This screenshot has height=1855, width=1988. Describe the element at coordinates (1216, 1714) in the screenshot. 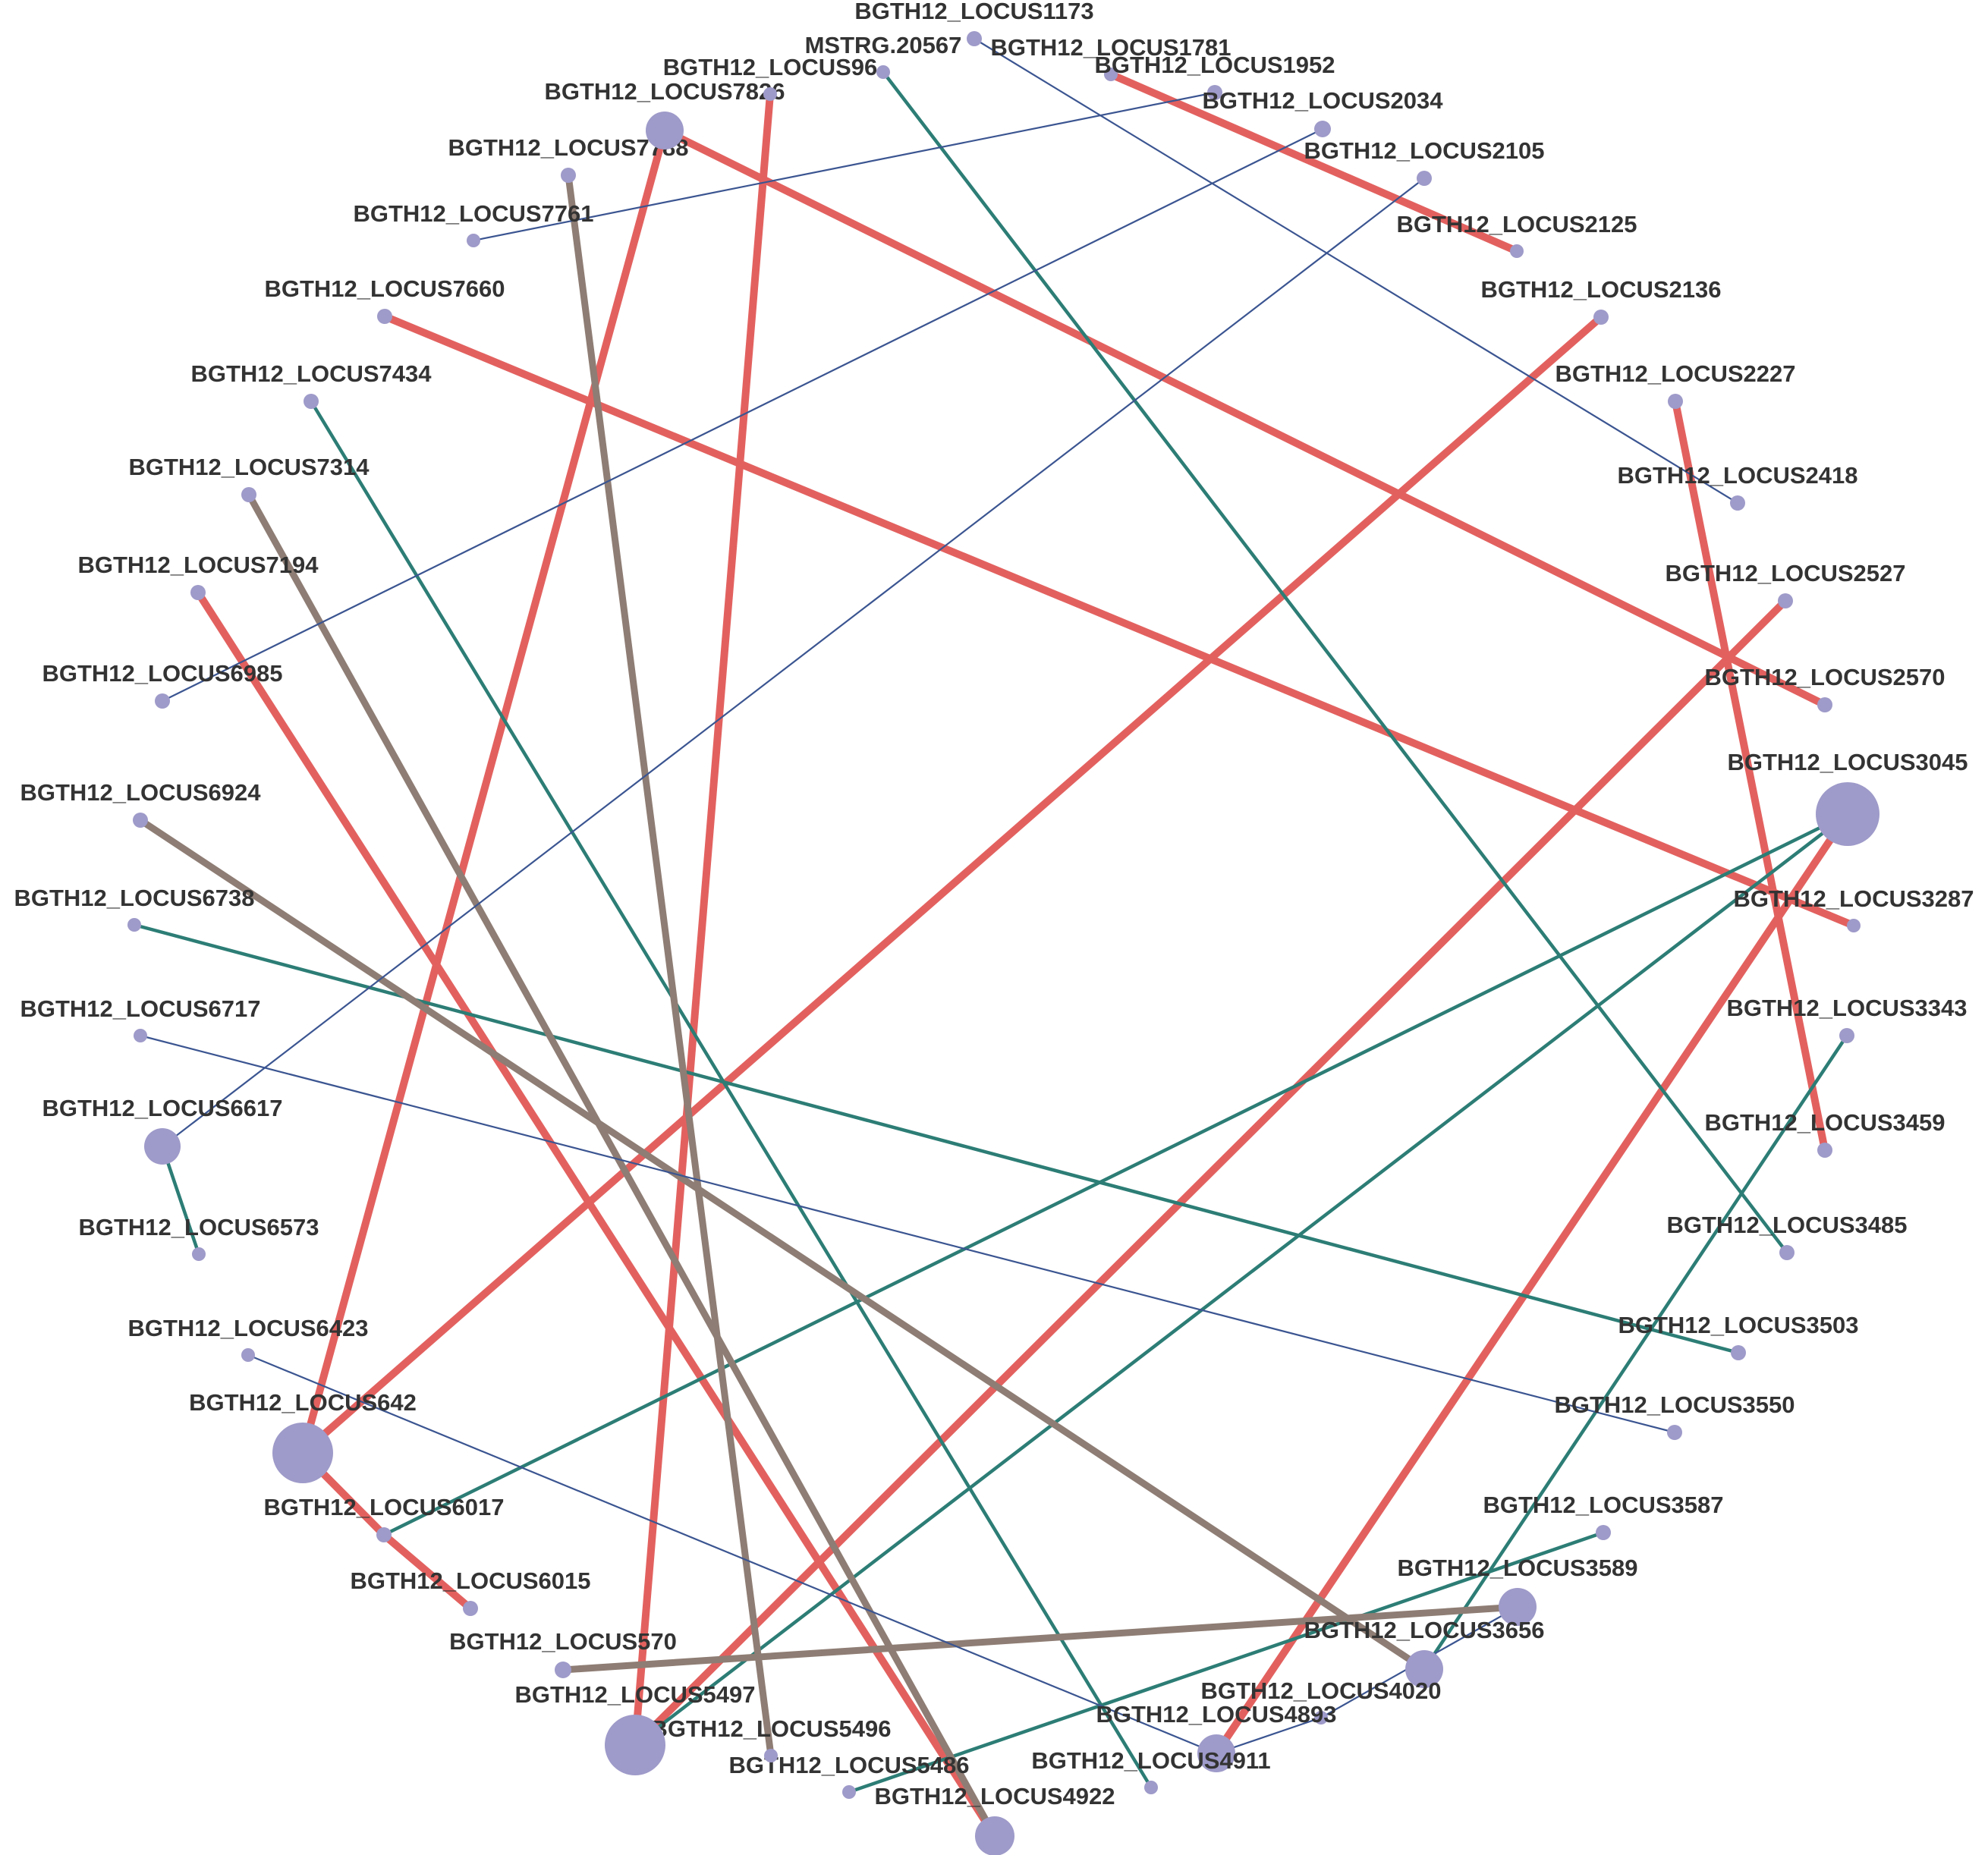

I see `svg-text: BGTH12_LOCUS4893` at that location.